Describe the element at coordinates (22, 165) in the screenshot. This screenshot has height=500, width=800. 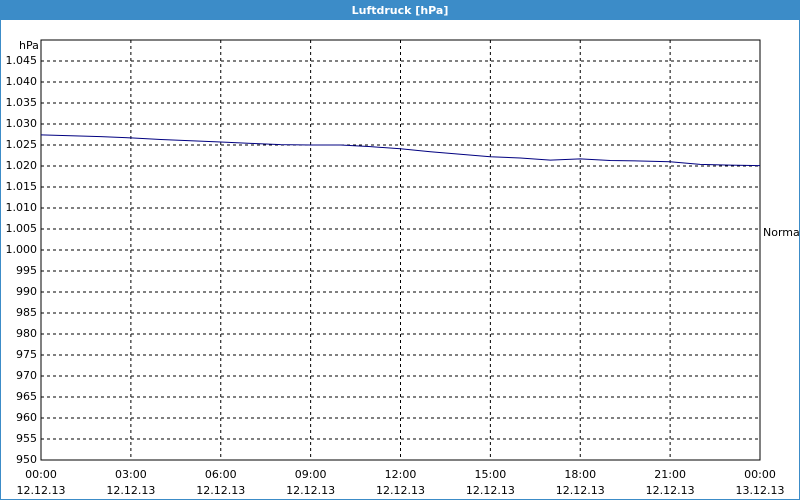
I see `y-tick-label: 1.020` at that location.